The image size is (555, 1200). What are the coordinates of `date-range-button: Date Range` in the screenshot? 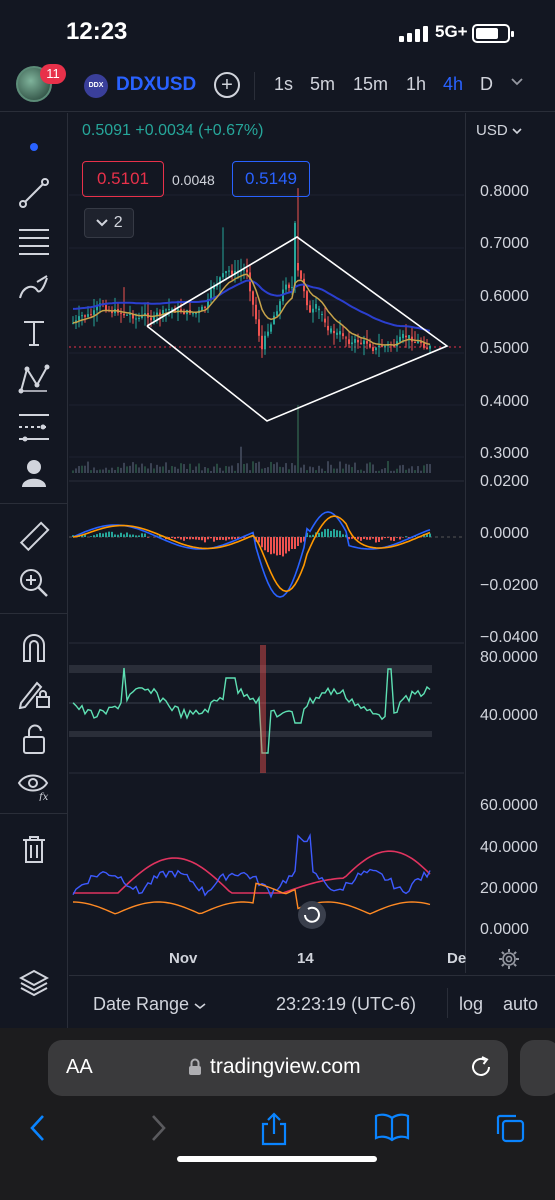 It's located at (149, 1004).